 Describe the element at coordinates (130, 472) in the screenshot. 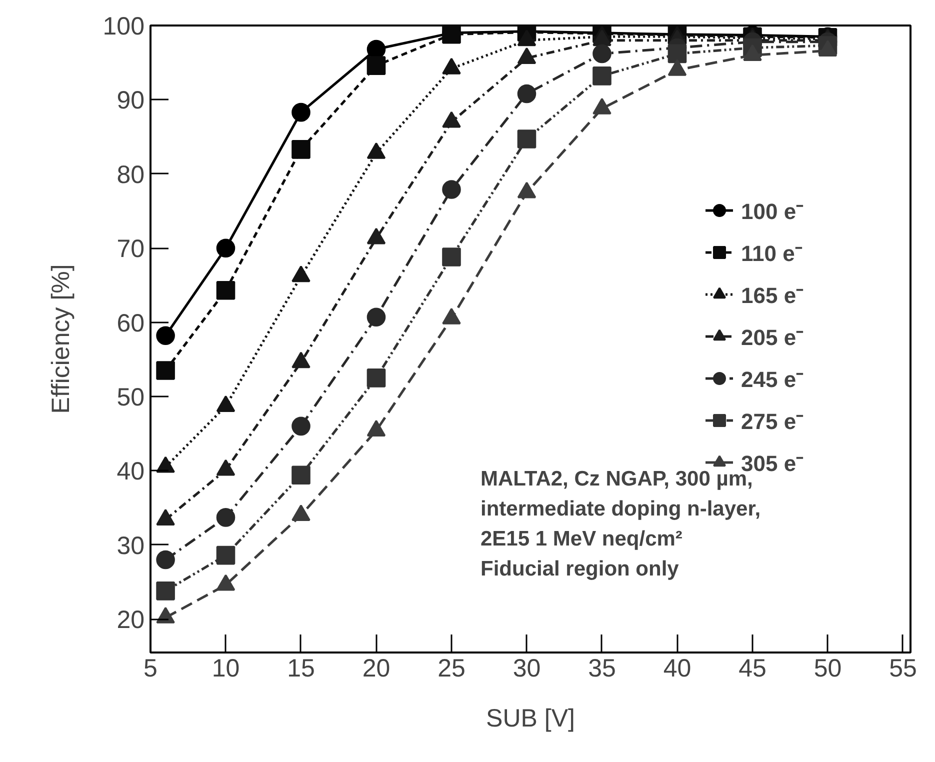

I see `y-tick-label: 40` at that location.